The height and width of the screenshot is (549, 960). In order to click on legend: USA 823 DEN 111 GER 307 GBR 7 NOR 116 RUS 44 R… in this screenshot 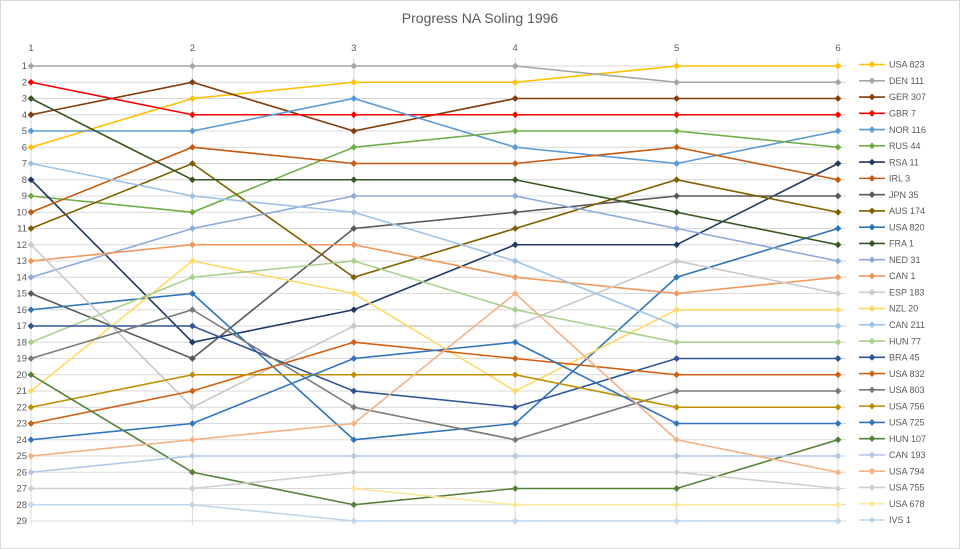, I will do `click(892, 292)`.